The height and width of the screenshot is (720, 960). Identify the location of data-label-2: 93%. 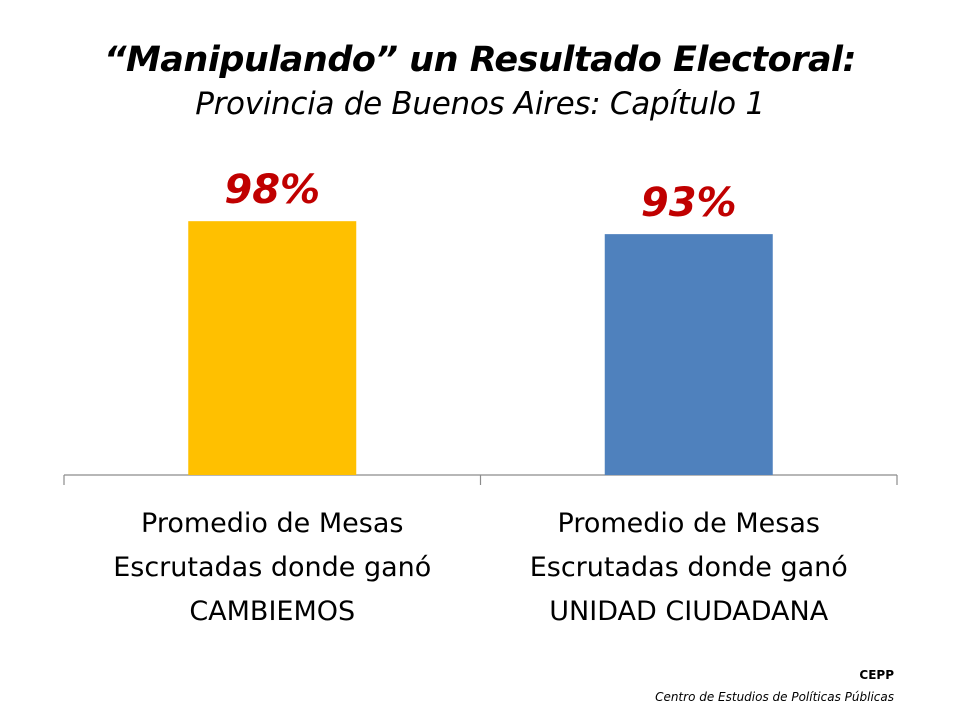
(689, 203).